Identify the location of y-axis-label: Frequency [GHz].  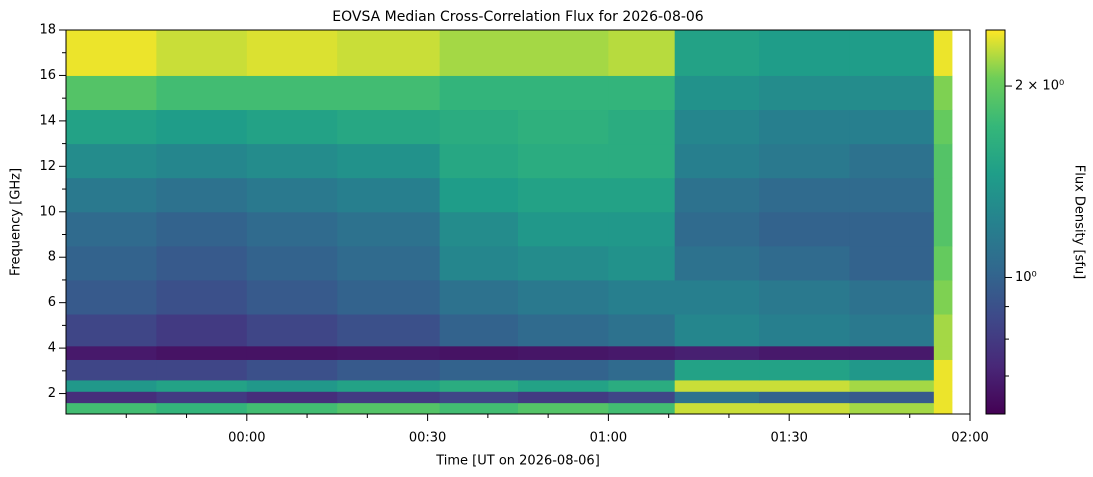
(16, 222).